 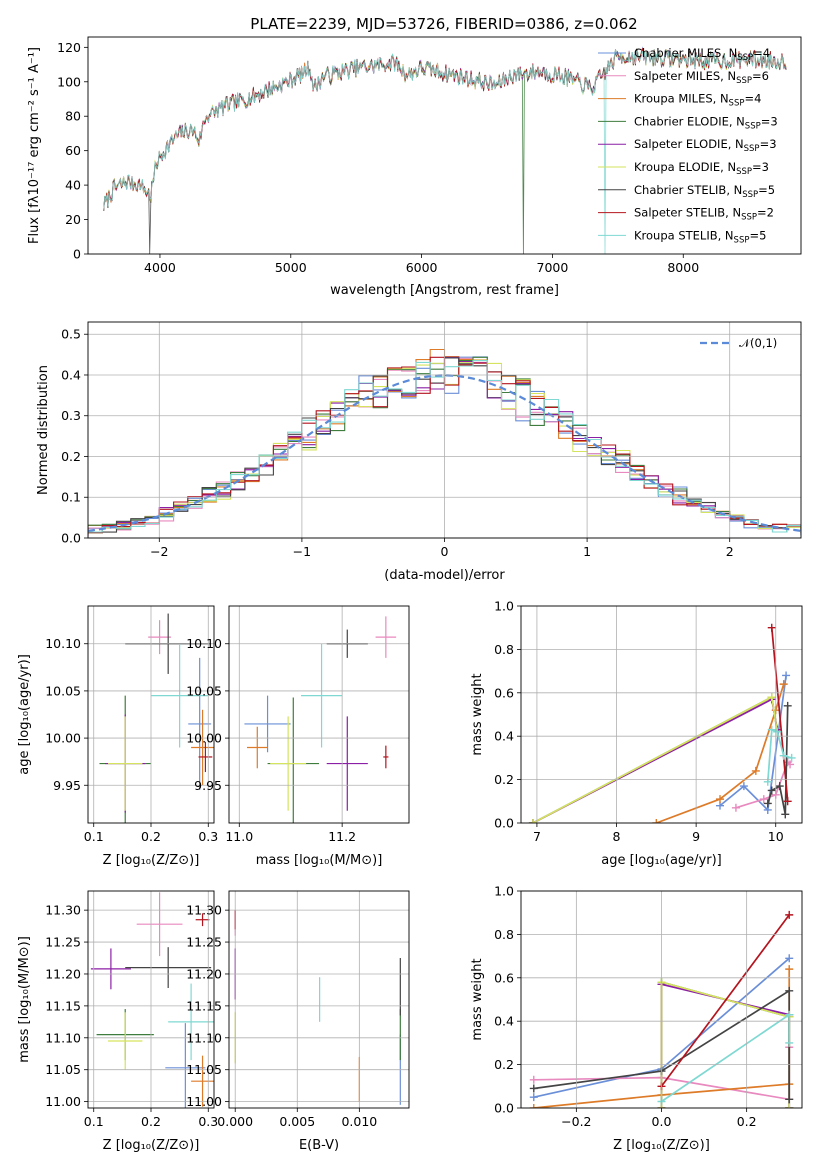 What do you see at coordinates (151, 1145) in the screenshot?
I see `x-axis-label: Z [log₁₀(Z/Z⊙)]` at bounding box center [151, 1145].